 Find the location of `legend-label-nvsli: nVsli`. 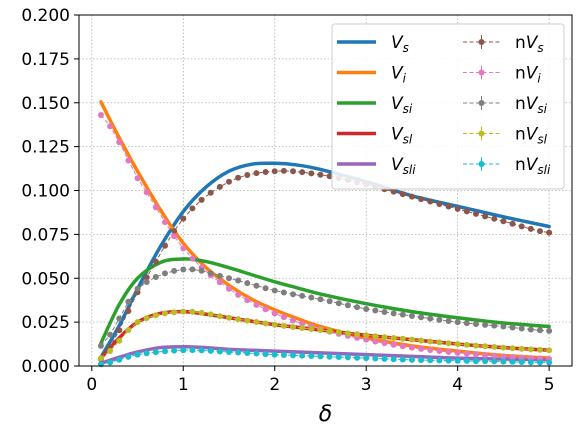

legend-label-nvsli: nVsli is located at coordinates (533, 166).